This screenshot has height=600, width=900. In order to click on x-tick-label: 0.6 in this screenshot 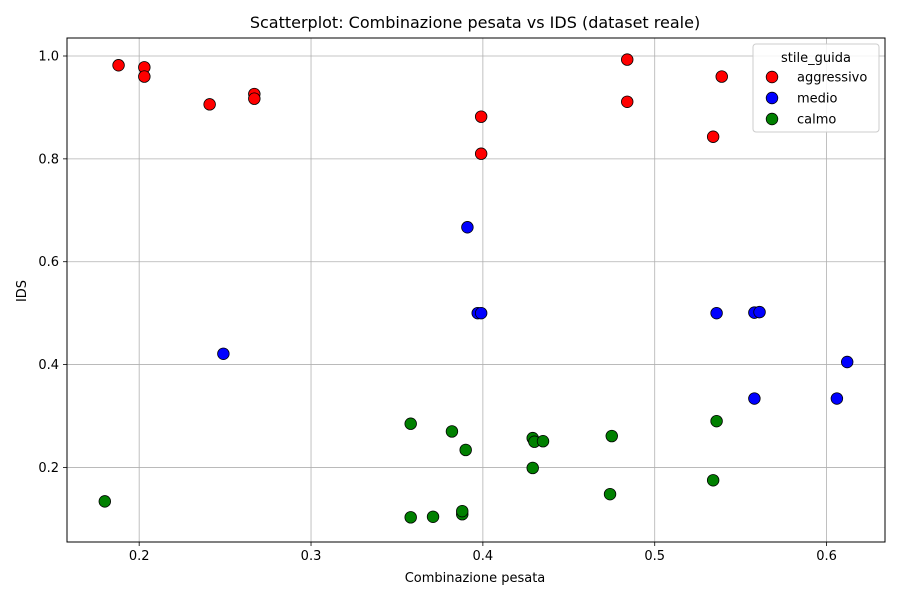, I will do `click(826, 556)`.